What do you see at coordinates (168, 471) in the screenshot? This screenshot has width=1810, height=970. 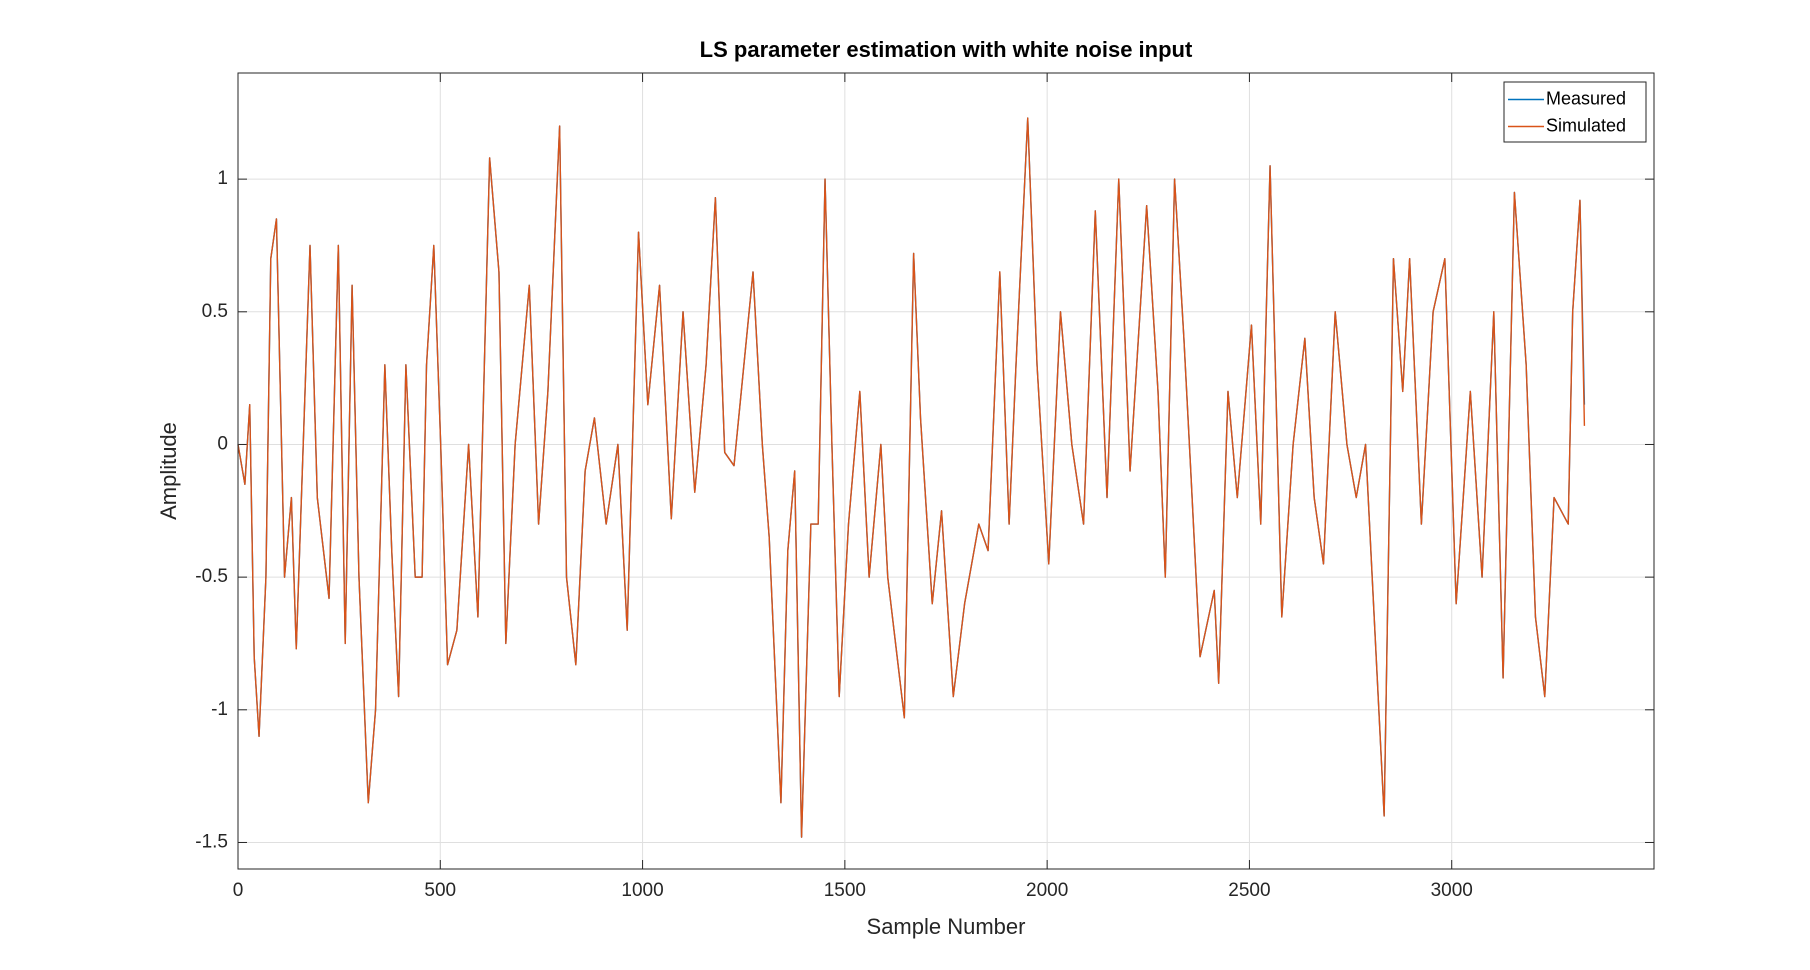 I see `y-axis-label: Amplitude` at bounding box center [168, 471].